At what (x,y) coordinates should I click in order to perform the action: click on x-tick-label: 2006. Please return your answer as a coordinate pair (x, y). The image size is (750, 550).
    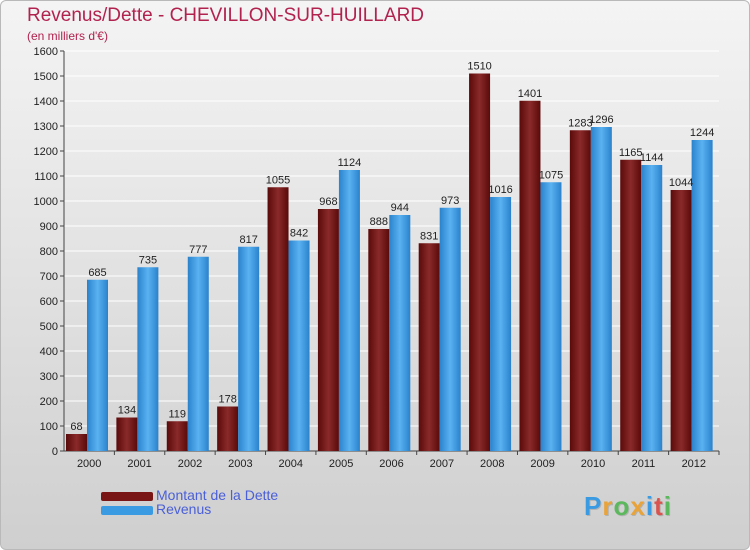
    Looking at the image, I should click on (391, 464).